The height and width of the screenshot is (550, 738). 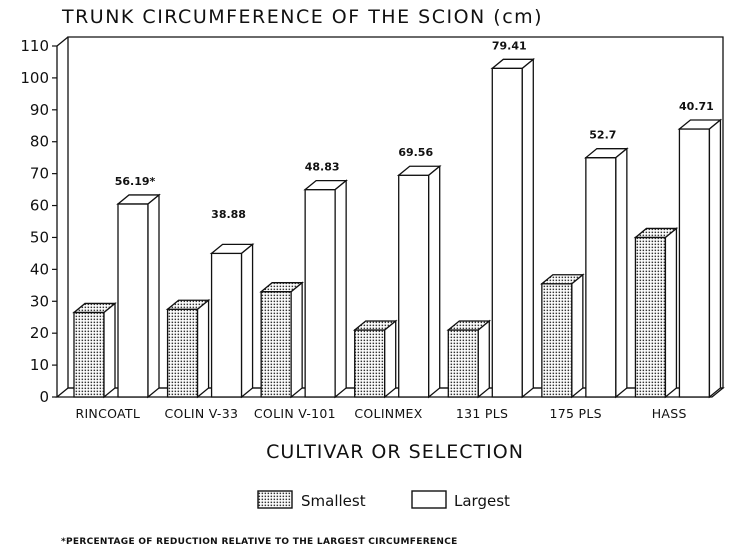 What do you see at coordinates (482, 413) in the screenshot?
I see `x-tick-label: 131 PLS` at bounding box center [482, 413].